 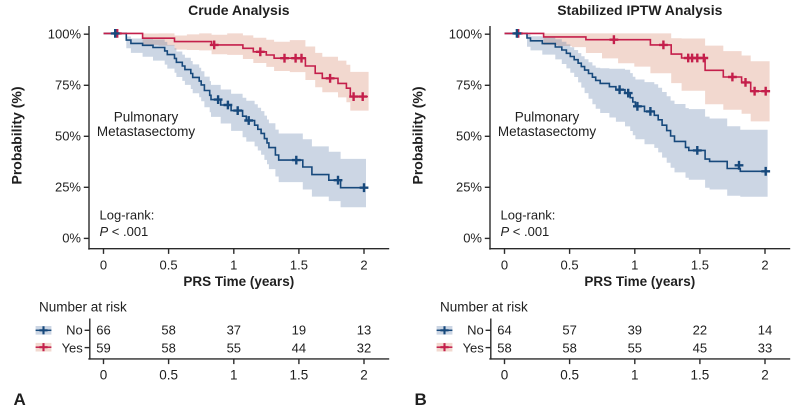 What do you see at coordinates (421, 399) in the screenshot?
I see `svg-text: B` at bounding box center [421, 399].